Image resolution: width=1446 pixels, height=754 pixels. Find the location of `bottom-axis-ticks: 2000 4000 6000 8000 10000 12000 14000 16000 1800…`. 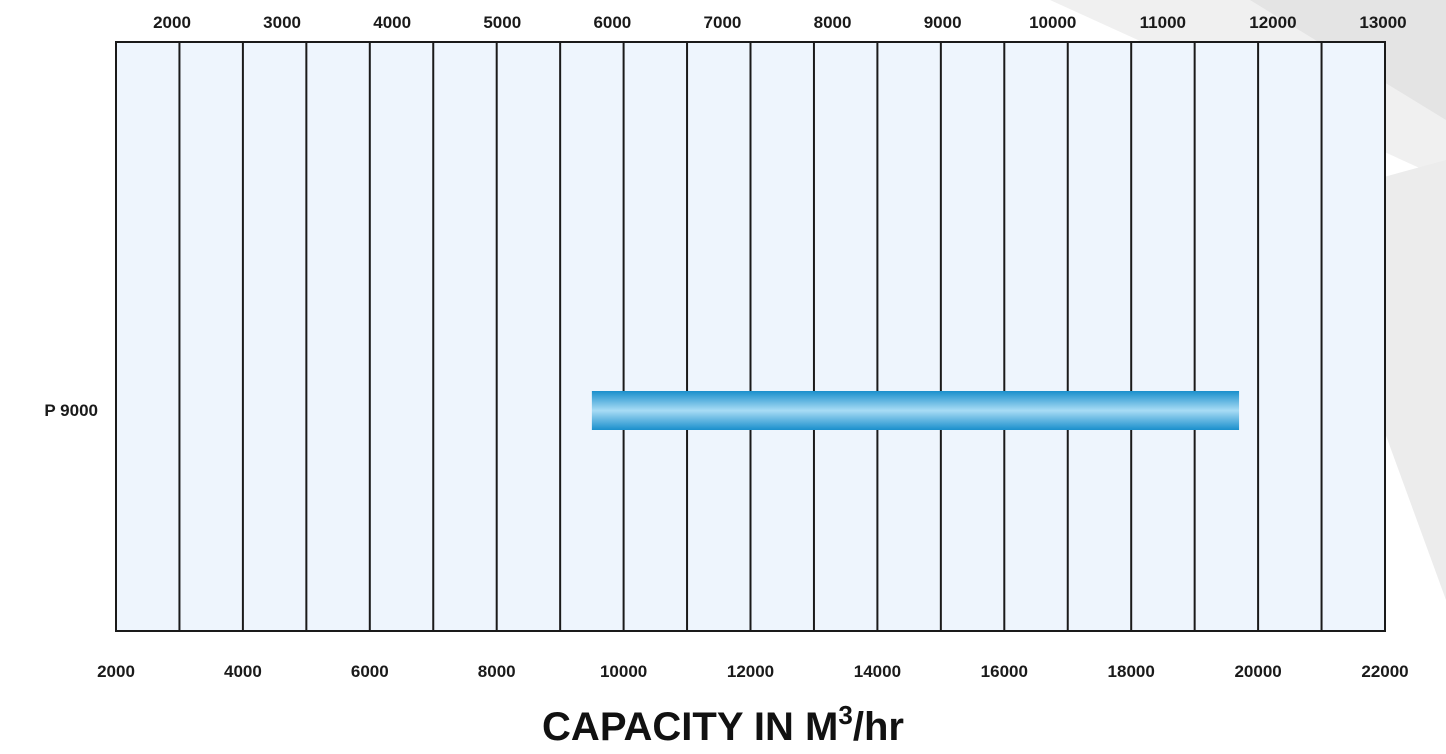

bottom-axis-ticks: 2000 4000 6000 8000 10000 12000 14000 16000 1800… is located at coordinates (753, 671).